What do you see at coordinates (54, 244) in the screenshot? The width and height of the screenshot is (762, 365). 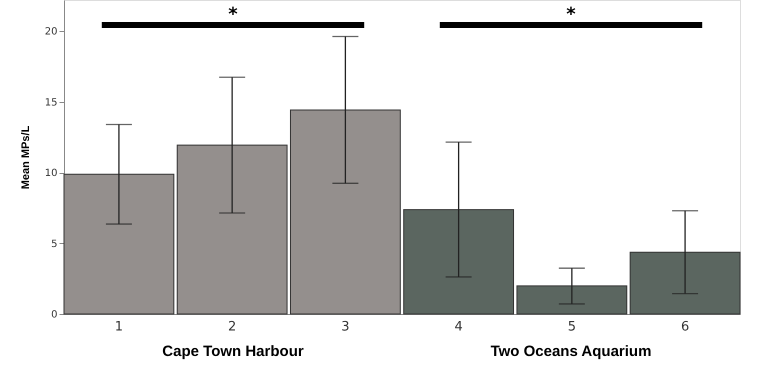 I see `y-tick-label: 5` at bounding box center [54, 244].